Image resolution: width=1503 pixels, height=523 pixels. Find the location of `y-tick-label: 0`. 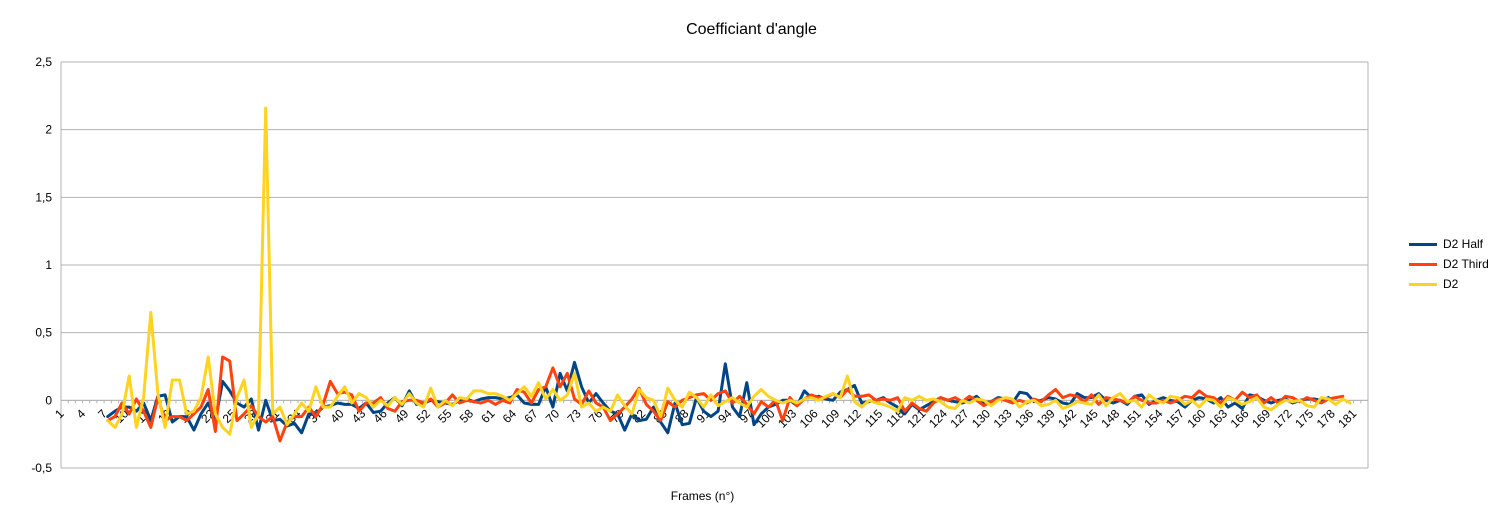

y-tick-label: 0 is located at coordinates (48, 400).